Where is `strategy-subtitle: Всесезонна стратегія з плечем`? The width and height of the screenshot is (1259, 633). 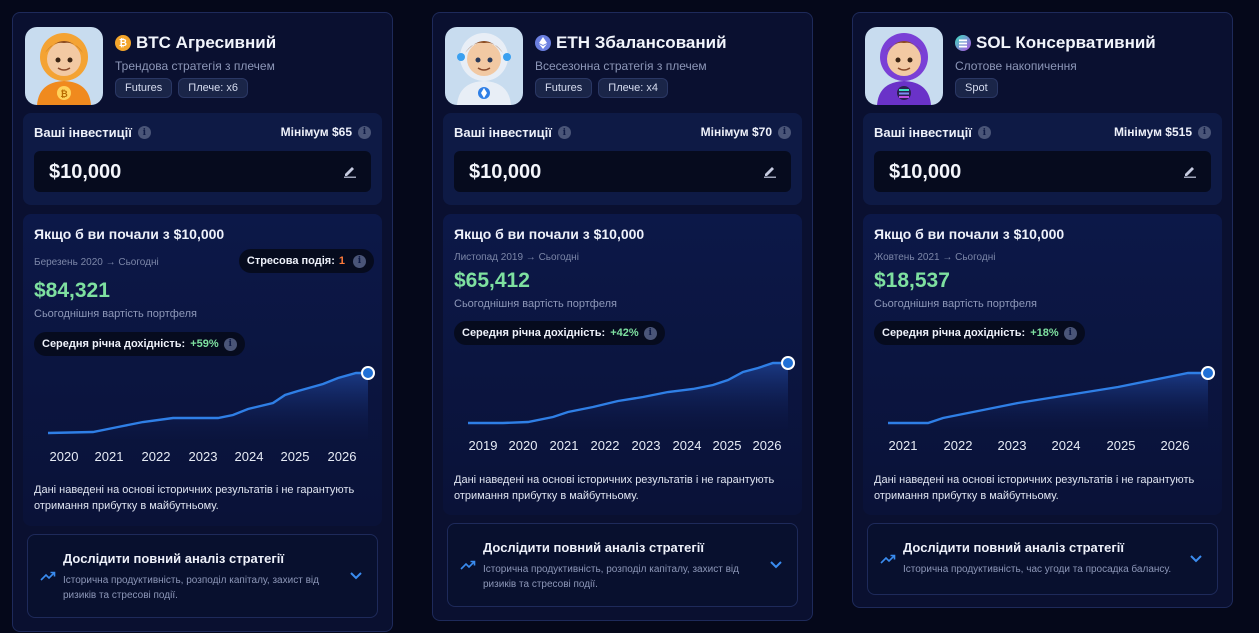
strategy-subtitle: Всесезонна стратегія з плечем is located at coordinates (621, 66).